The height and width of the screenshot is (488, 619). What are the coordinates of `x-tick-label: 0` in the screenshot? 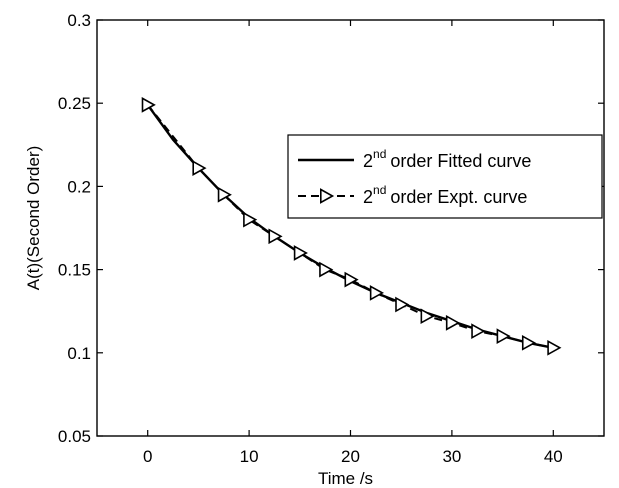 It's located at (147, 456).